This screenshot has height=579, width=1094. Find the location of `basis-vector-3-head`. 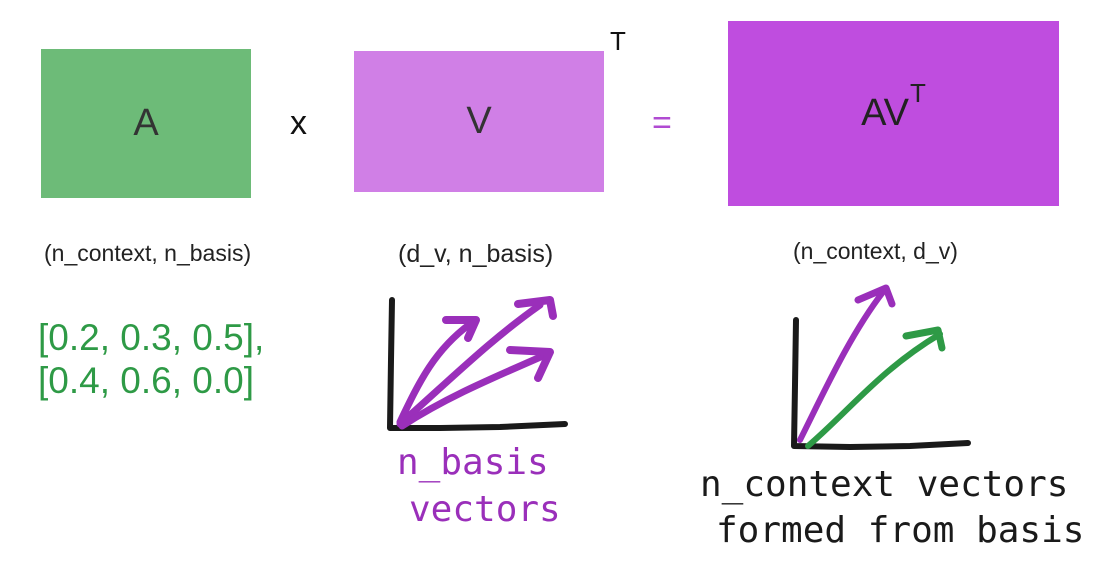

basis-vector-3-head is located at coordinates (530, 364).